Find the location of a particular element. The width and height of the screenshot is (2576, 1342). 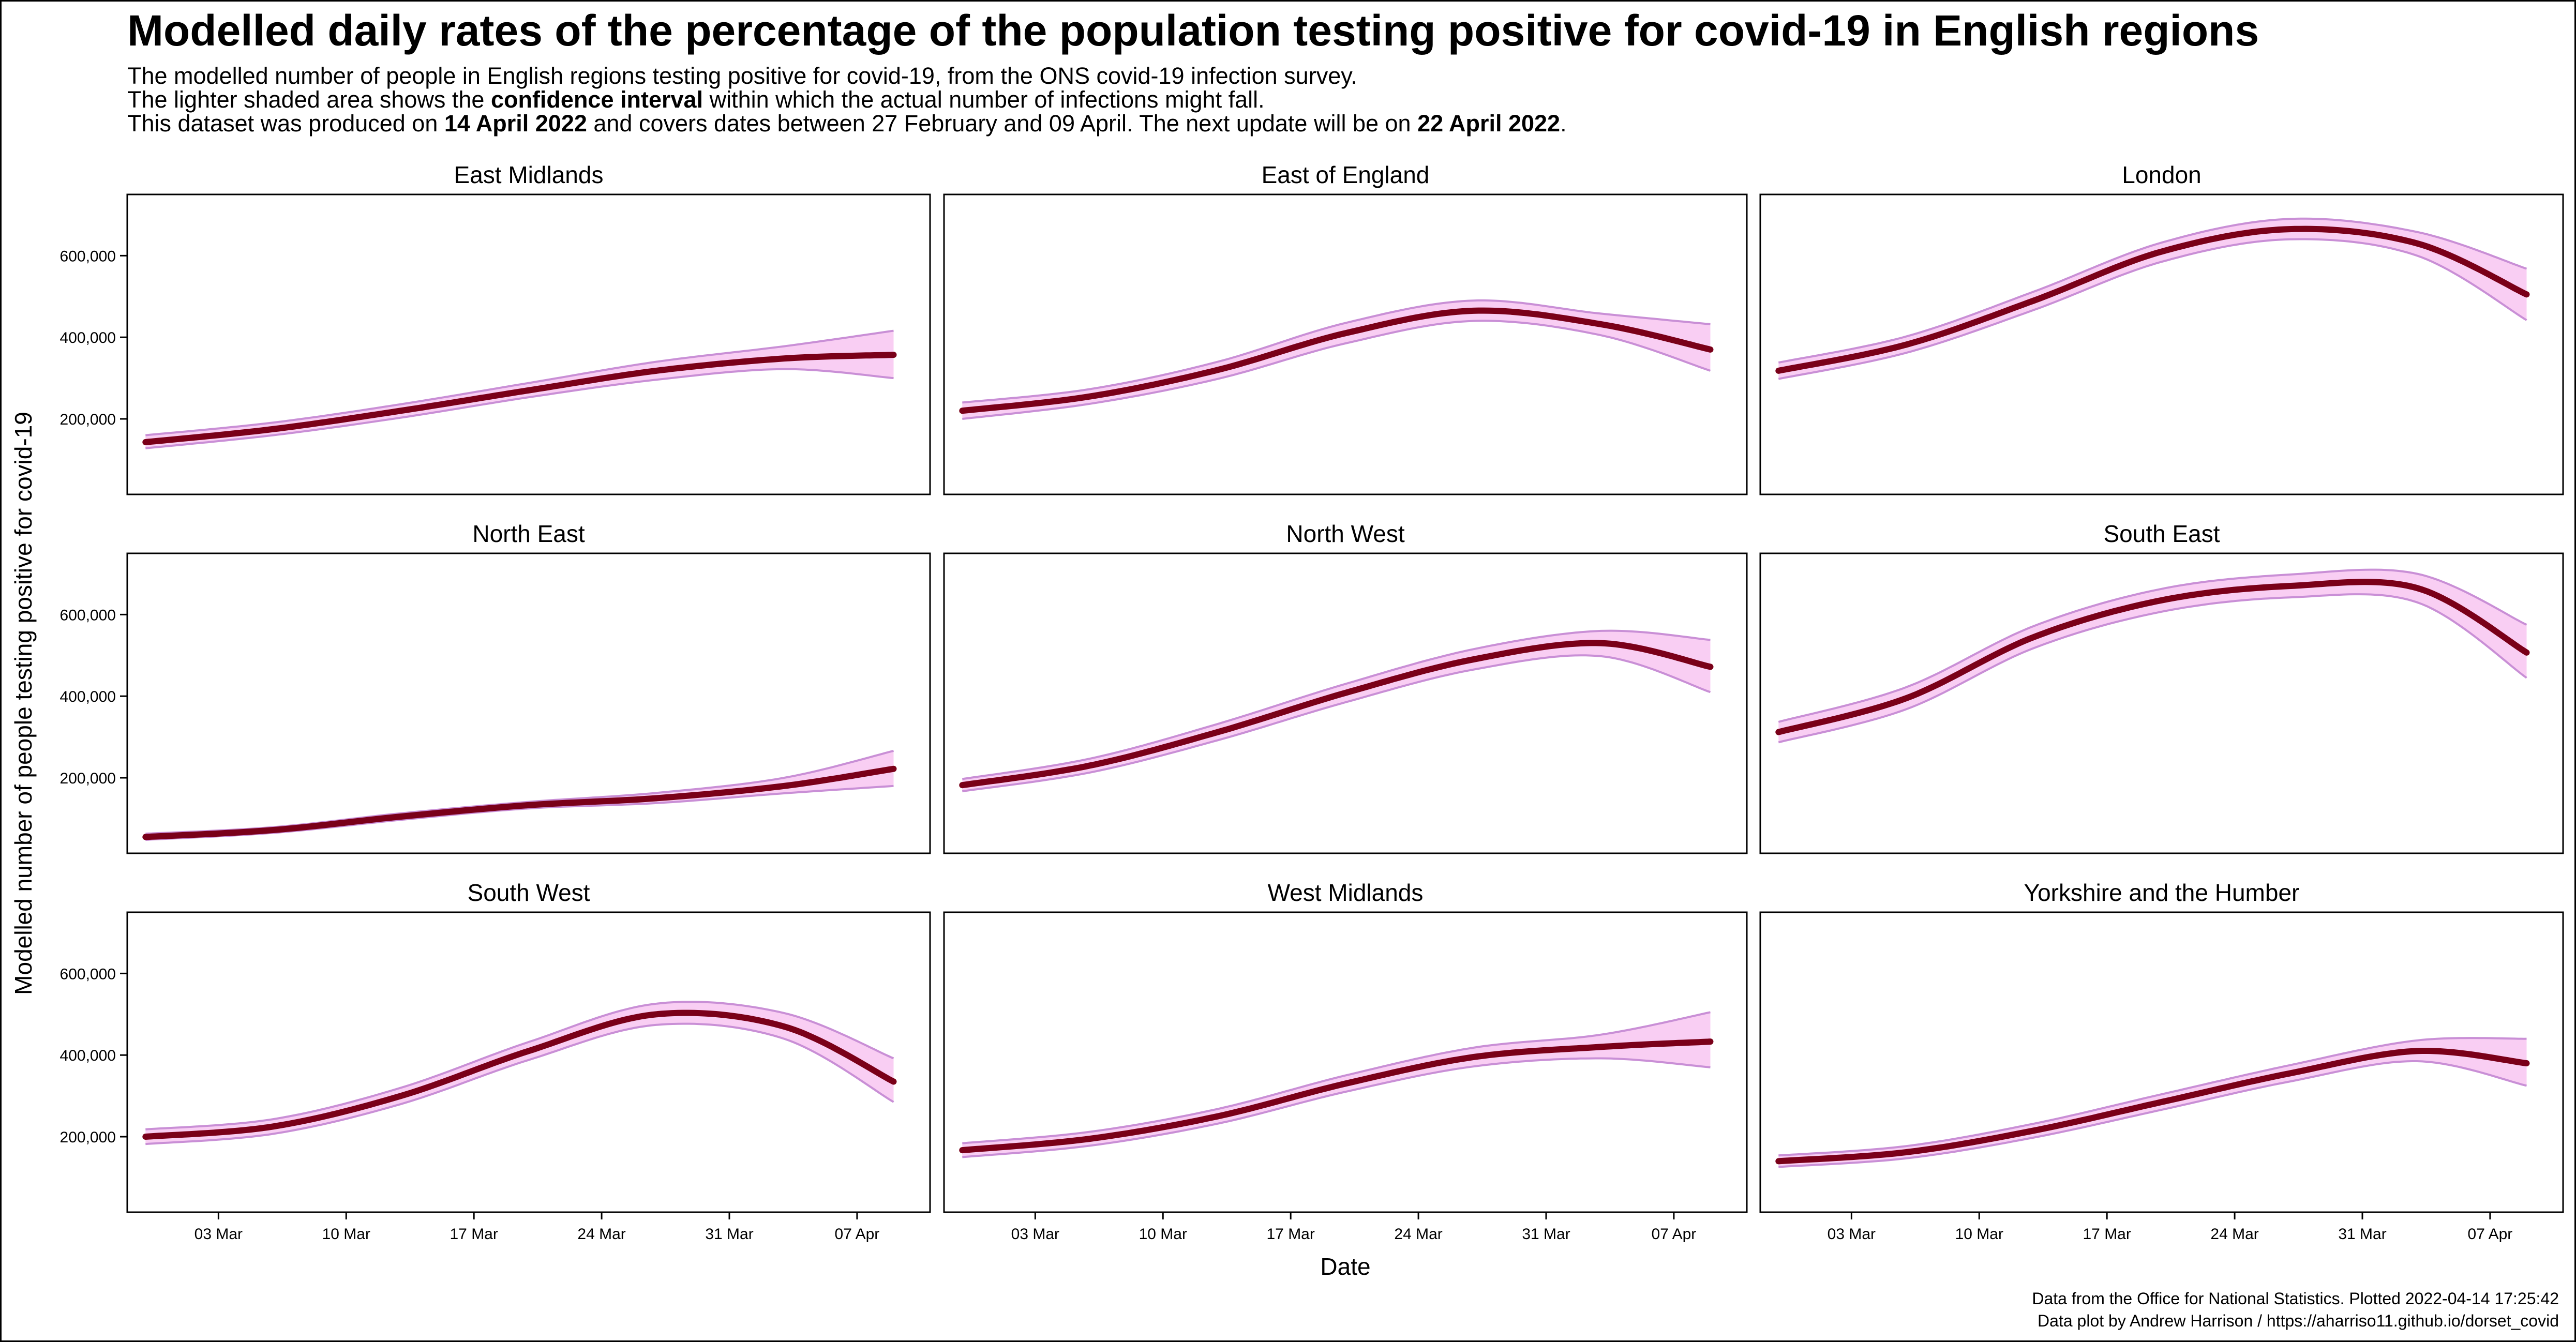

produced-date: 14 April 2022 is located at coordinates (515, 123).